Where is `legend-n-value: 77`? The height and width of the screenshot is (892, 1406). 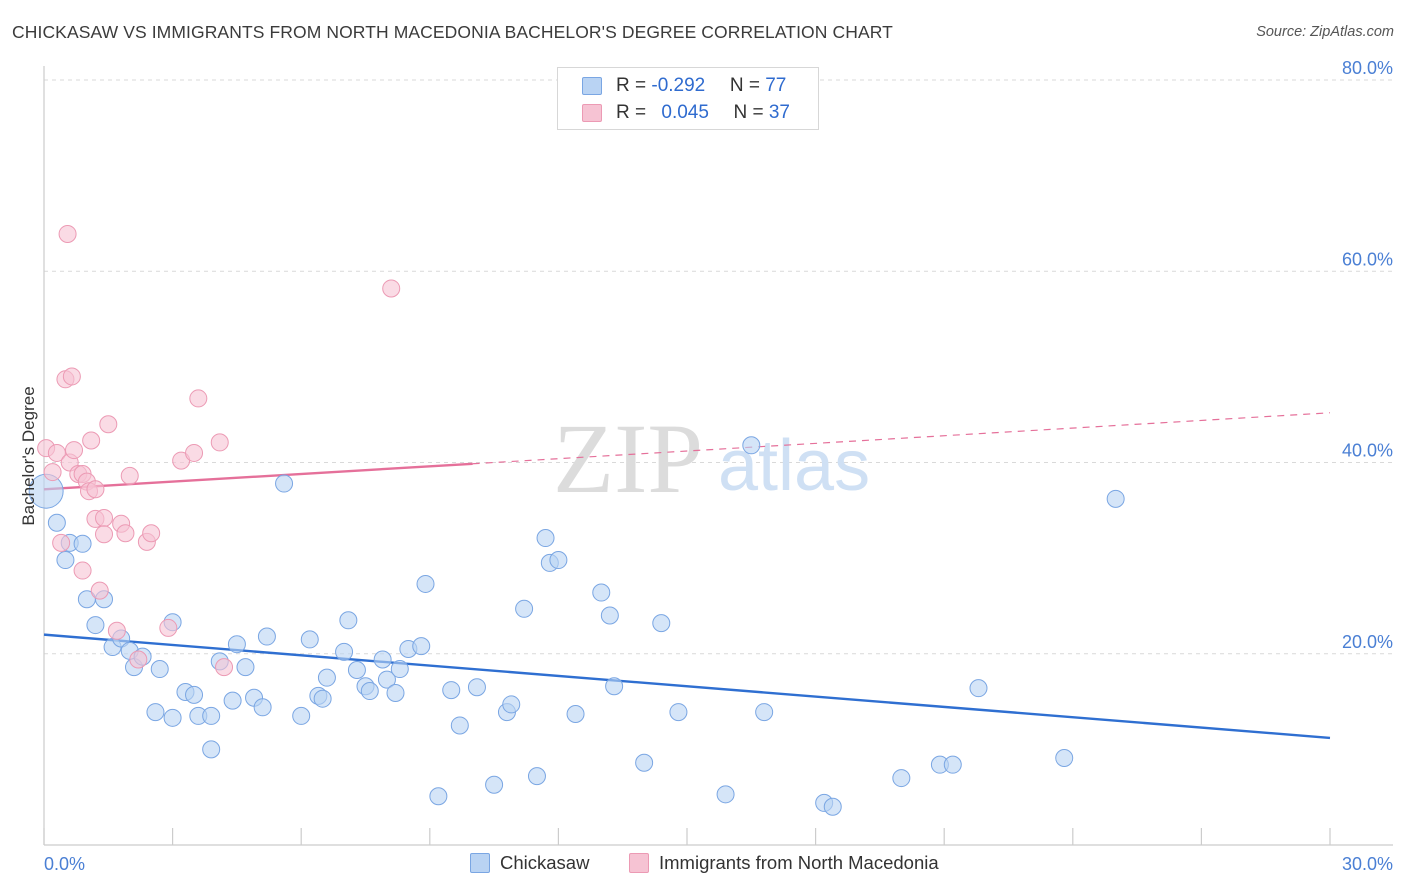 legend-n-value: 77 is located at coordinates (776, 85).